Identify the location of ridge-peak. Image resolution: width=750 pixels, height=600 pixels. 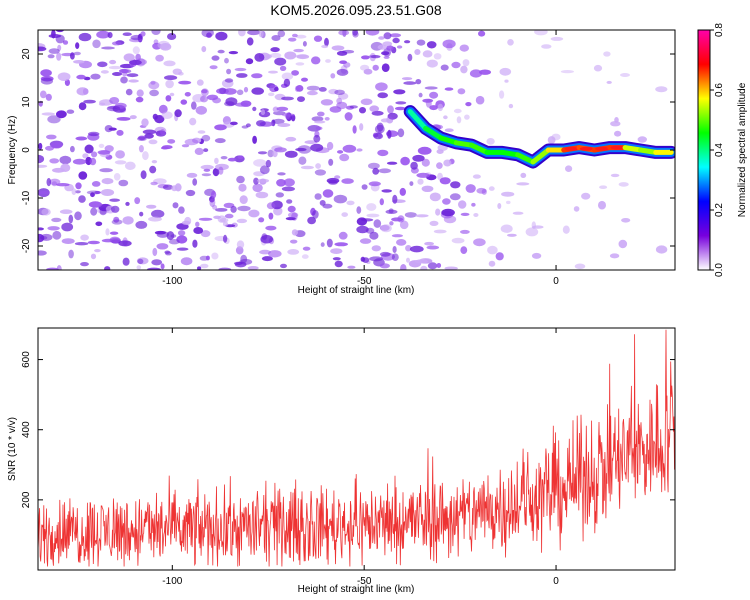
(602, 148).